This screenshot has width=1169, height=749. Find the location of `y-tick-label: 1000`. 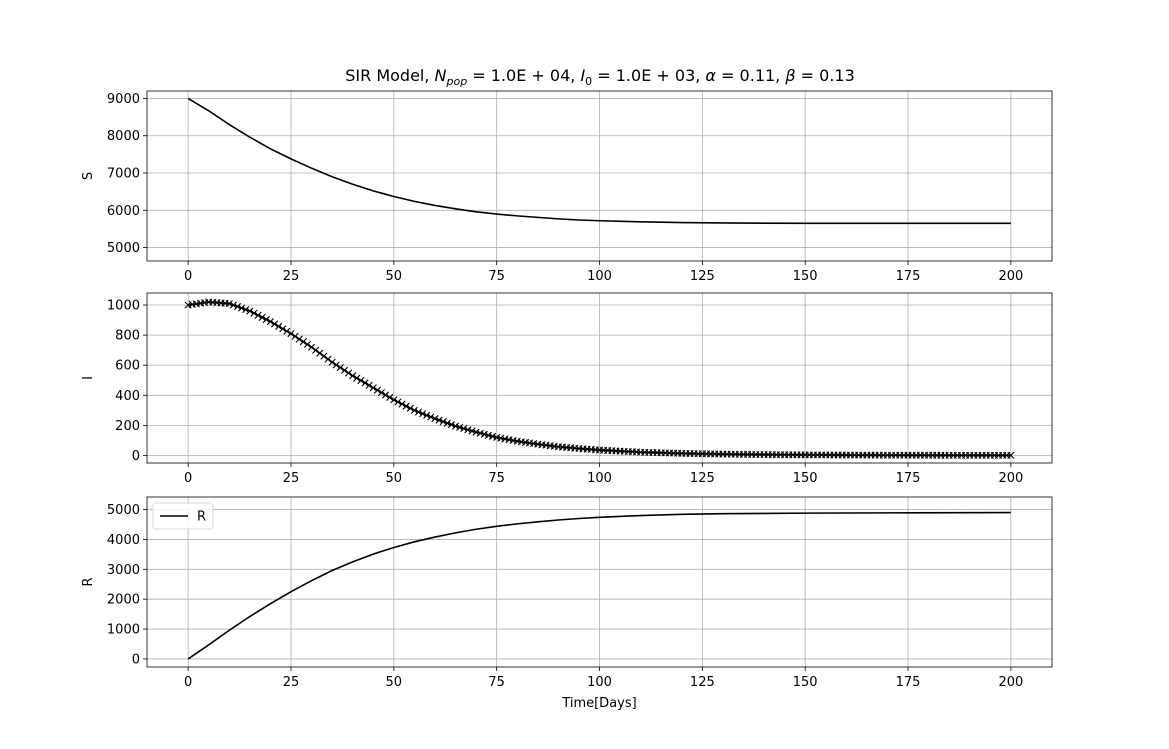

y-tick-label: 1000 is located at coordinates (123, 630).